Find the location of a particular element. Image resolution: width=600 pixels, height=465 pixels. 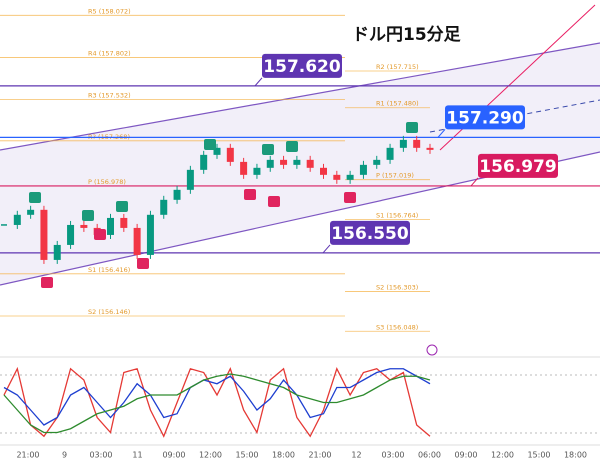

pivot-label: R3 (157.532) is located at coordinates (109, 96).